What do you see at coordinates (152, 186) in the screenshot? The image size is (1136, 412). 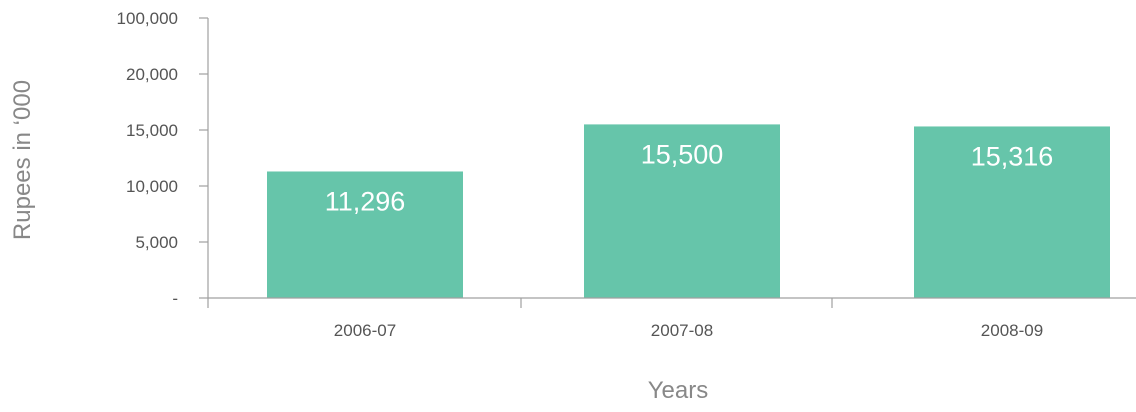 I see `y-tick-label: 10,000` at bounding box center [152, 186].